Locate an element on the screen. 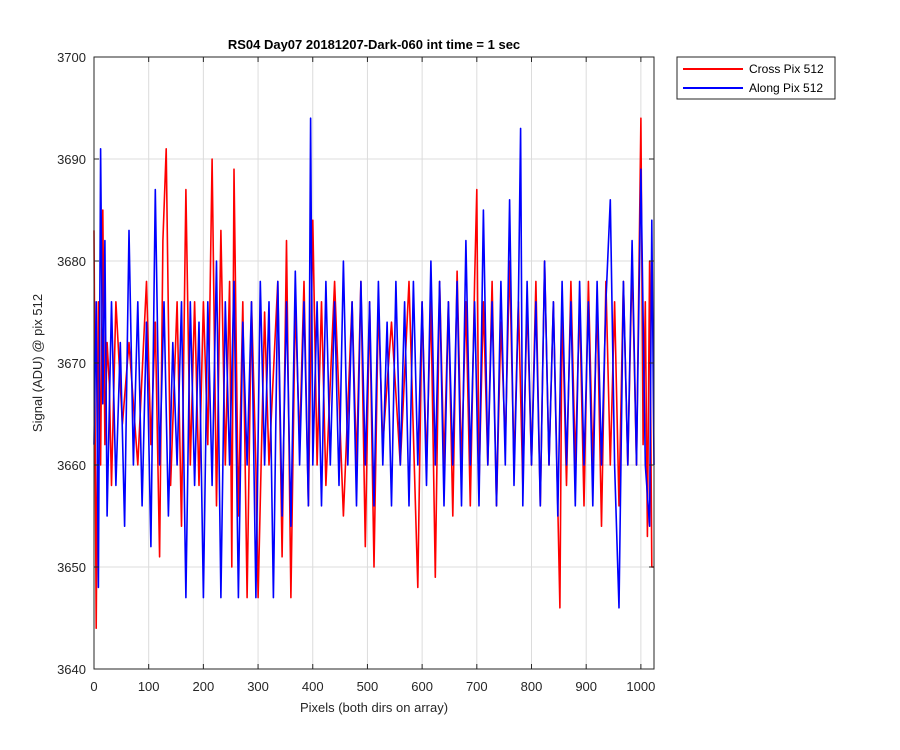 The height and width of the screenshot is (750, 900). legend-label-along: Along Pix 512 is located at coordinates (786, 88).